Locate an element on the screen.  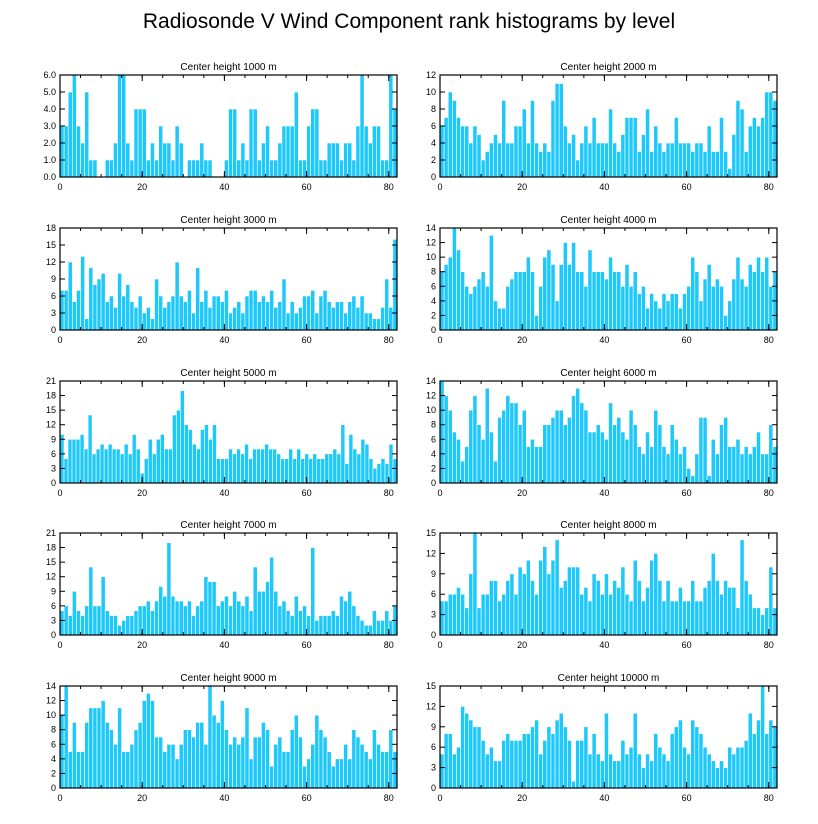
y-tick-label: 8 is located at coordinates (433, 272).